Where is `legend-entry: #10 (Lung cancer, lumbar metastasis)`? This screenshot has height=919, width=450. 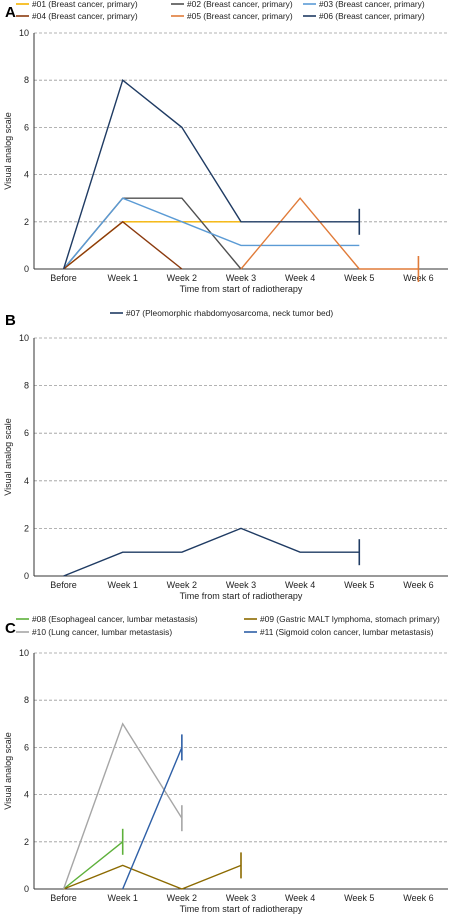 legend-entry: #10 (Lung cancer, lumbar metastasis) is located at coordinates (94, 632).